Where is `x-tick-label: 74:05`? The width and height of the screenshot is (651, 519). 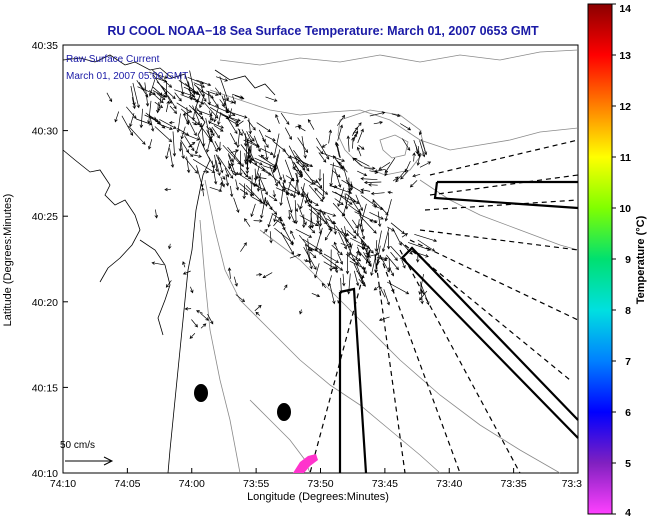
x-tick-label: 74:05 is located at coordinates (127, 484).